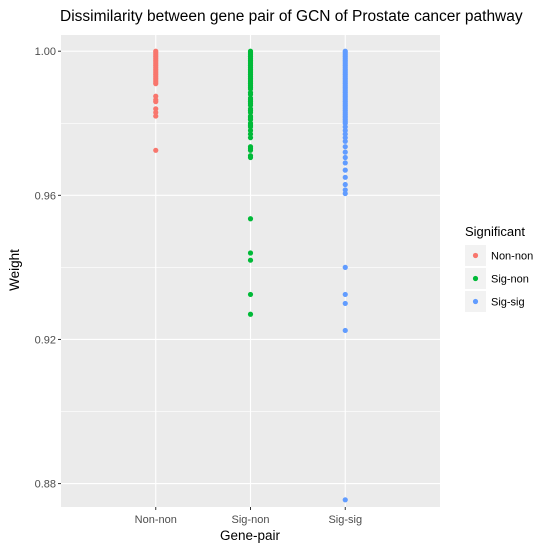  Describe the element at coordinates (45, 196) in the screenshot. I see `y-tick-label: 0.96` at that location.